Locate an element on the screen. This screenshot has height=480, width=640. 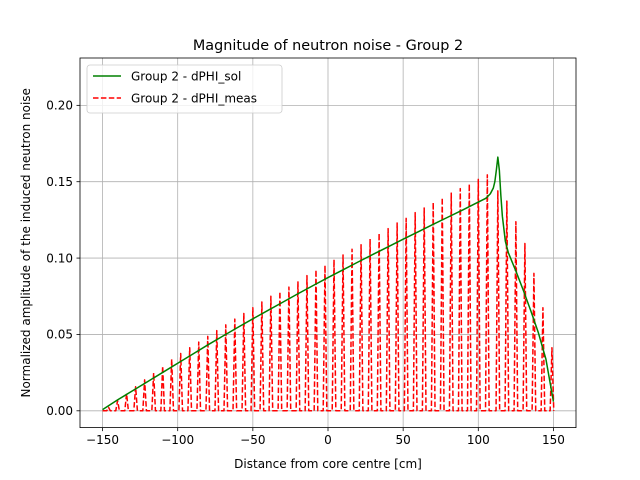
legend-box is located at coordinates (184, 89).